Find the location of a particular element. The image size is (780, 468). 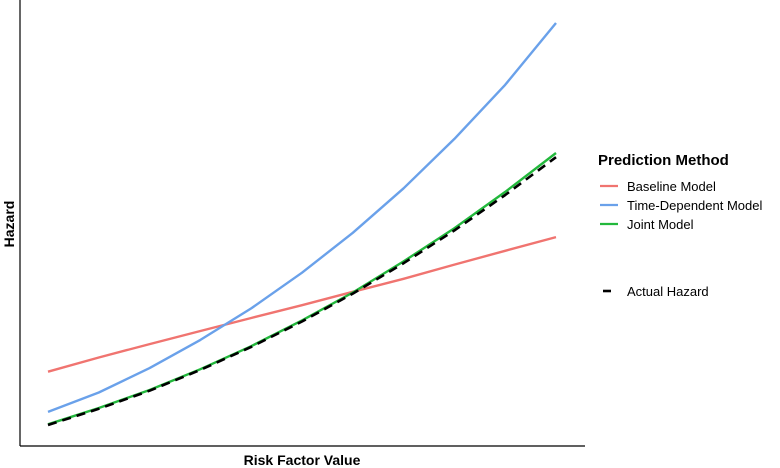

legend-item-actual-hazard: Actual Hazard is located at coordinates (656, 291).